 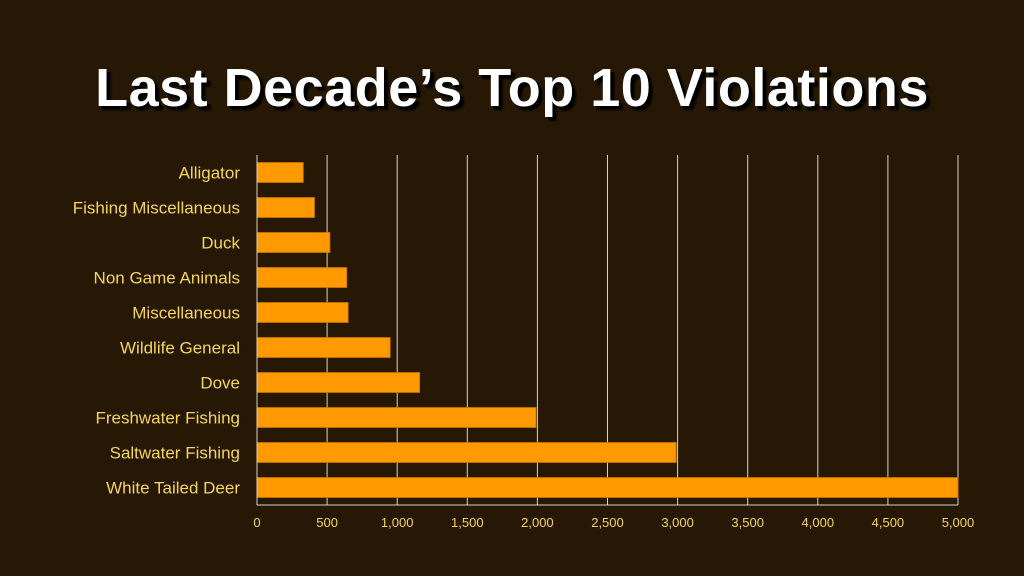 What do you see at coordinates (220, 383) in the screenshot?
I see `category-label: Dove` at bounding box center [220, 383].